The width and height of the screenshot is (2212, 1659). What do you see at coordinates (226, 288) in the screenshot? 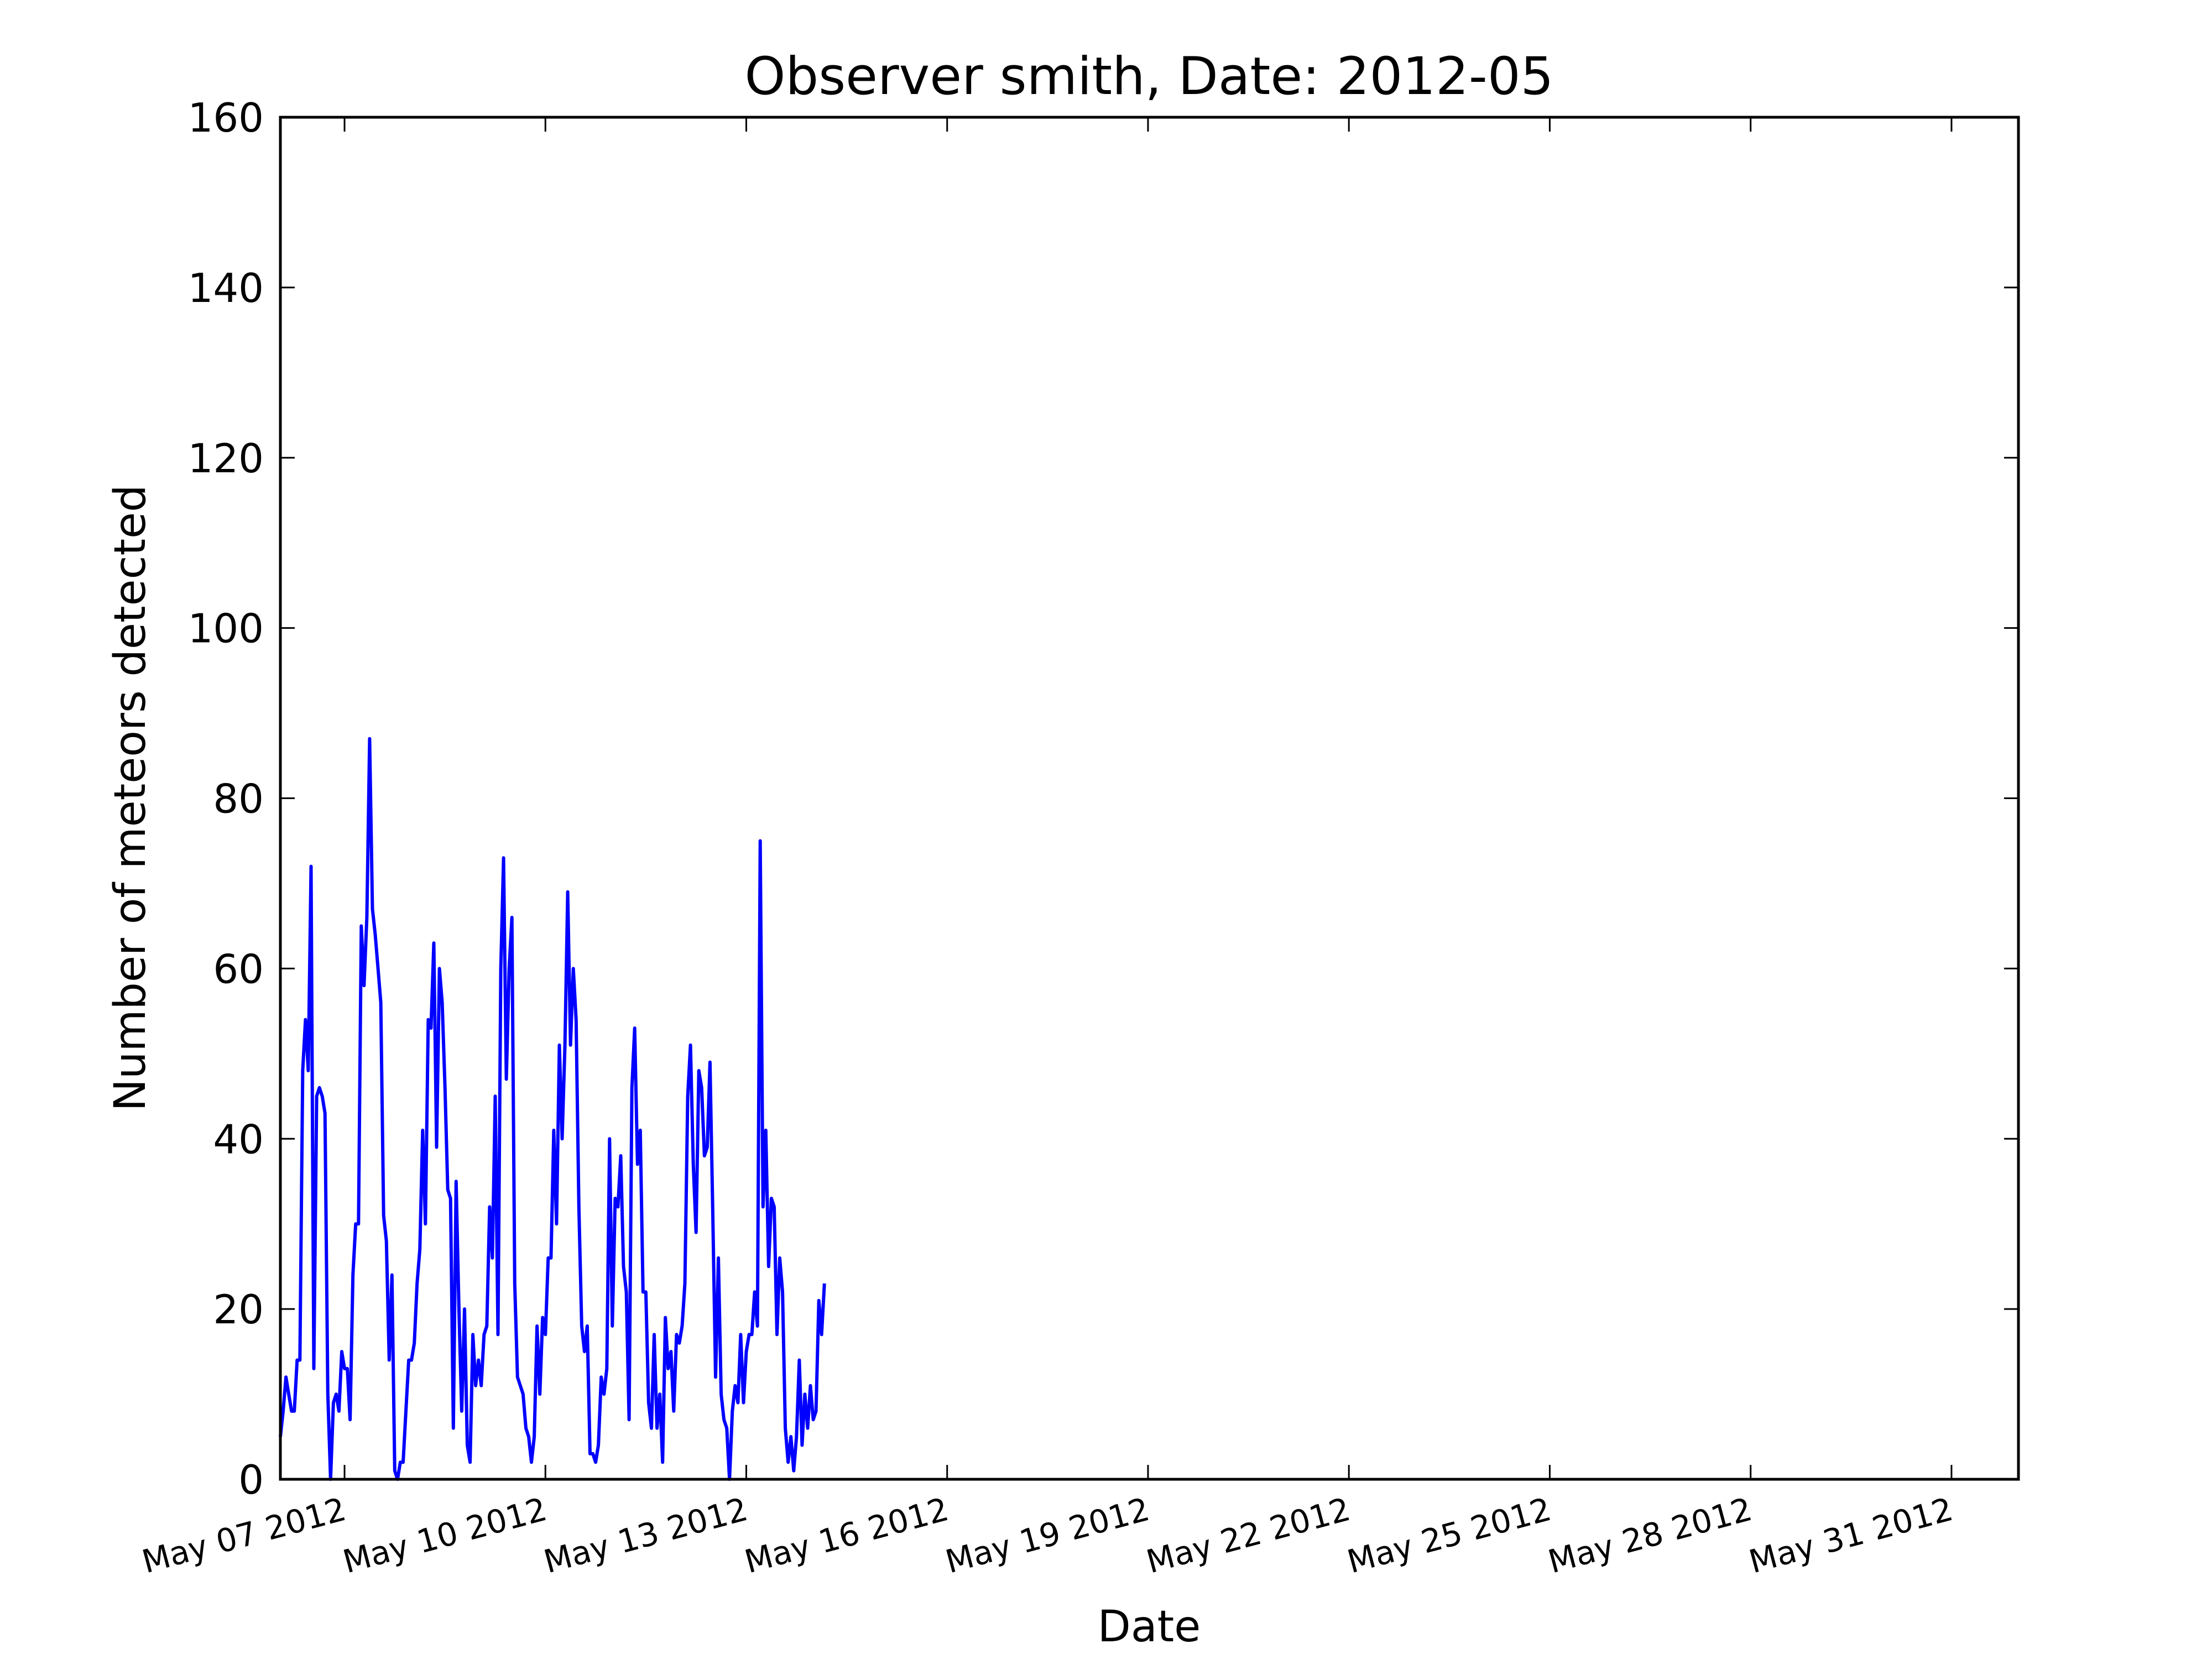
I see `y-tick-label: 140` at bounding box center [226, 288].